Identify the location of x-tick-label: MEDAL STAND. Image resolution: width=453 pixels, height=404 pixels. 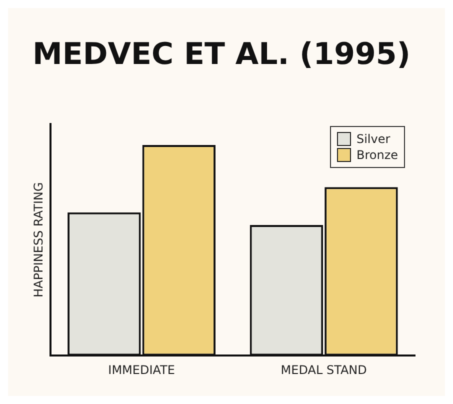
(323, 369).